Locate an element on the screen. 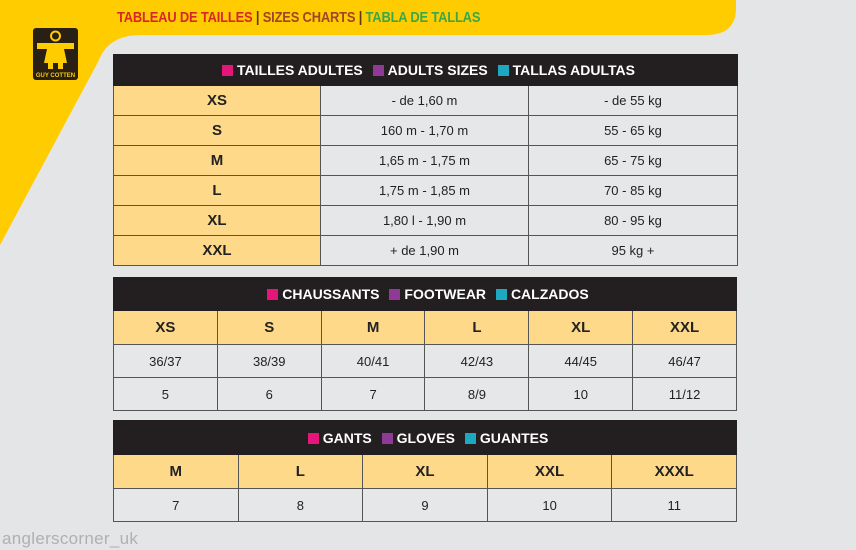 This screenshot has width=856, height=550. watermark: anglerscorner_uk is located at coordinates (70, 538).